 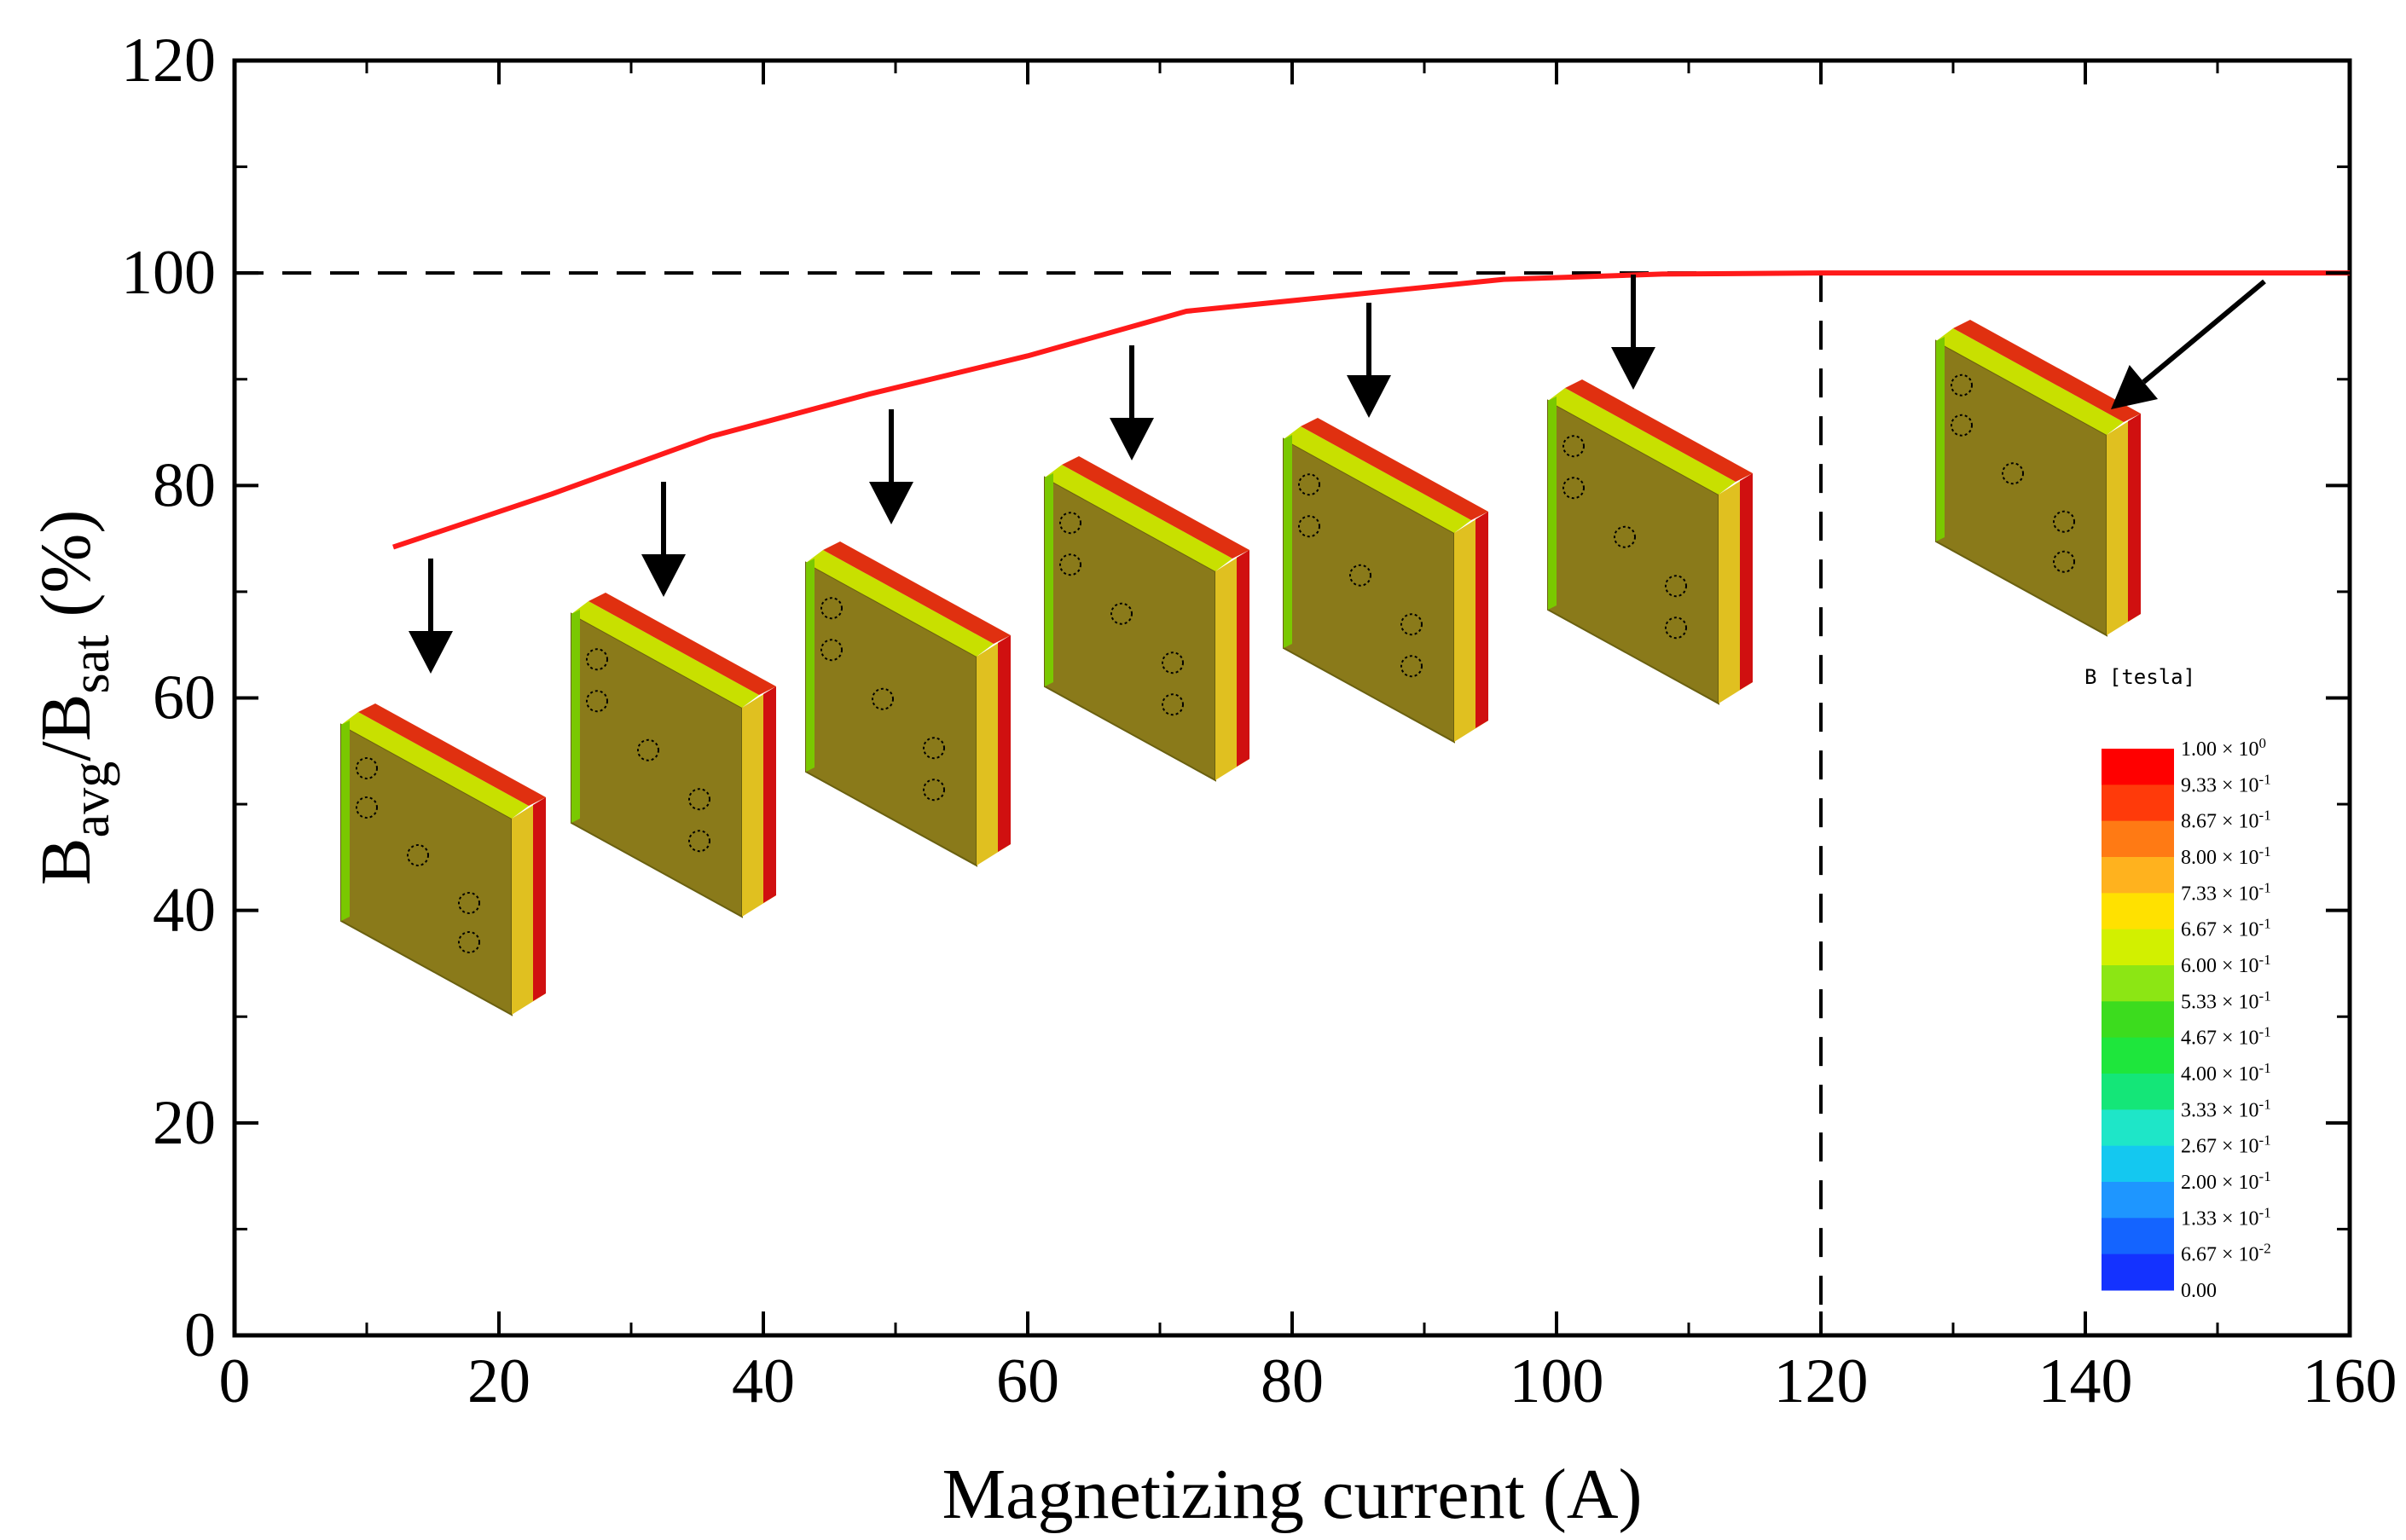 What do you see at coordinates (2226, 856) in the screenshot?
I see `colorbar-label-3: 8.00 × 10⁻¹` at bounding box center [2226, 856].